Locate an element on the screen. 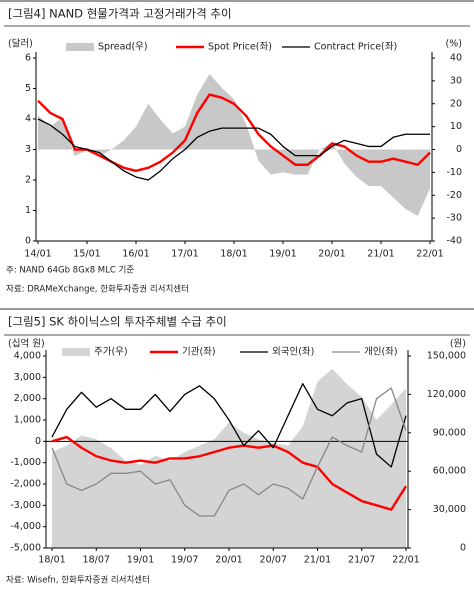 This screenshot has width=474, height=595. legend-label: 외국인(좌) is located at coordinates (293, 352).